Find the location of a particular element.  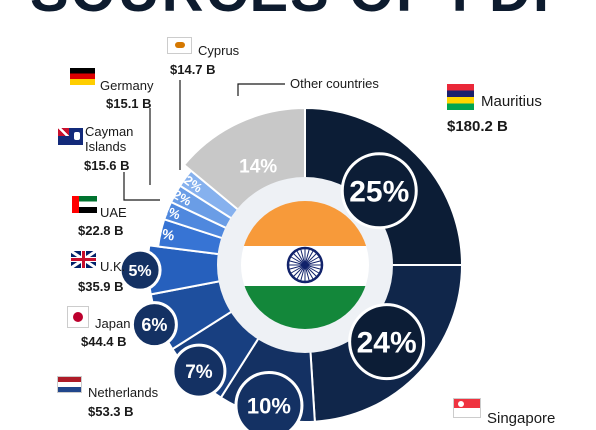

value-label: 14% is located at coordinates (258, 166).